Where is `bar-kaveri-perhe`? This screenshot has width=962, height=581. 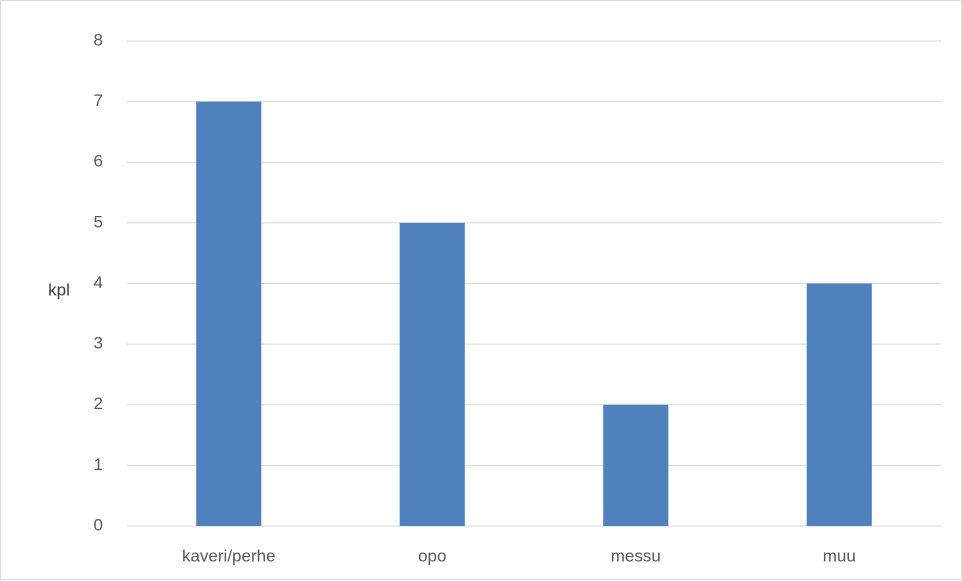
bar-kaveri-perhe is located at coordinates (229, 313).